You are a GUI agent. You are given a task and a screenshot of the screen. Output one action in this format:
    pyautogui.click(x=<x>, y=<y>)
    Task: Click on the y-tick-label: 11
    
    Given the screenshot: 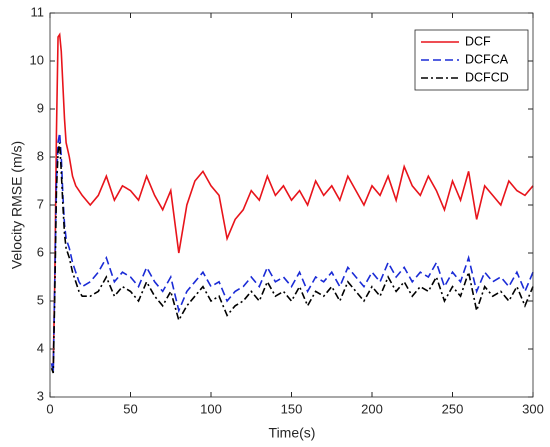 What is the action you would take?
    pyautogui.click(x=38, y=11)
    